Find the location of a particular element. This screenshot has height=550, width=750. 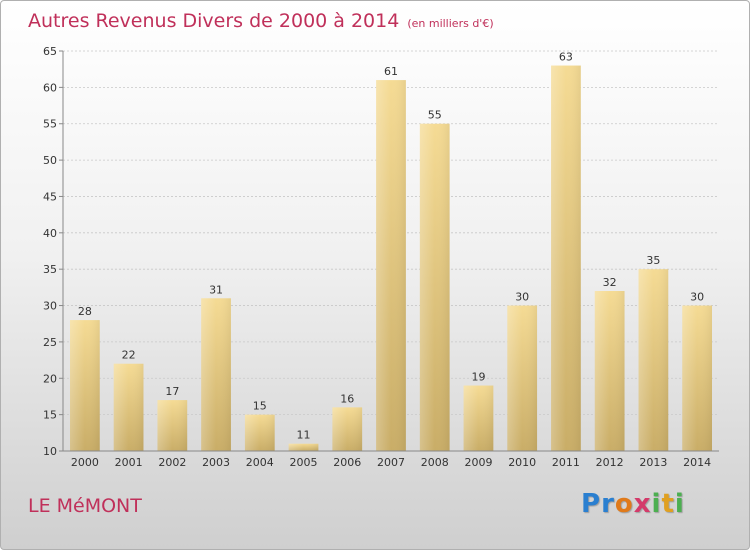

y-tick-label: 60 is located at coordinates (50, 87).